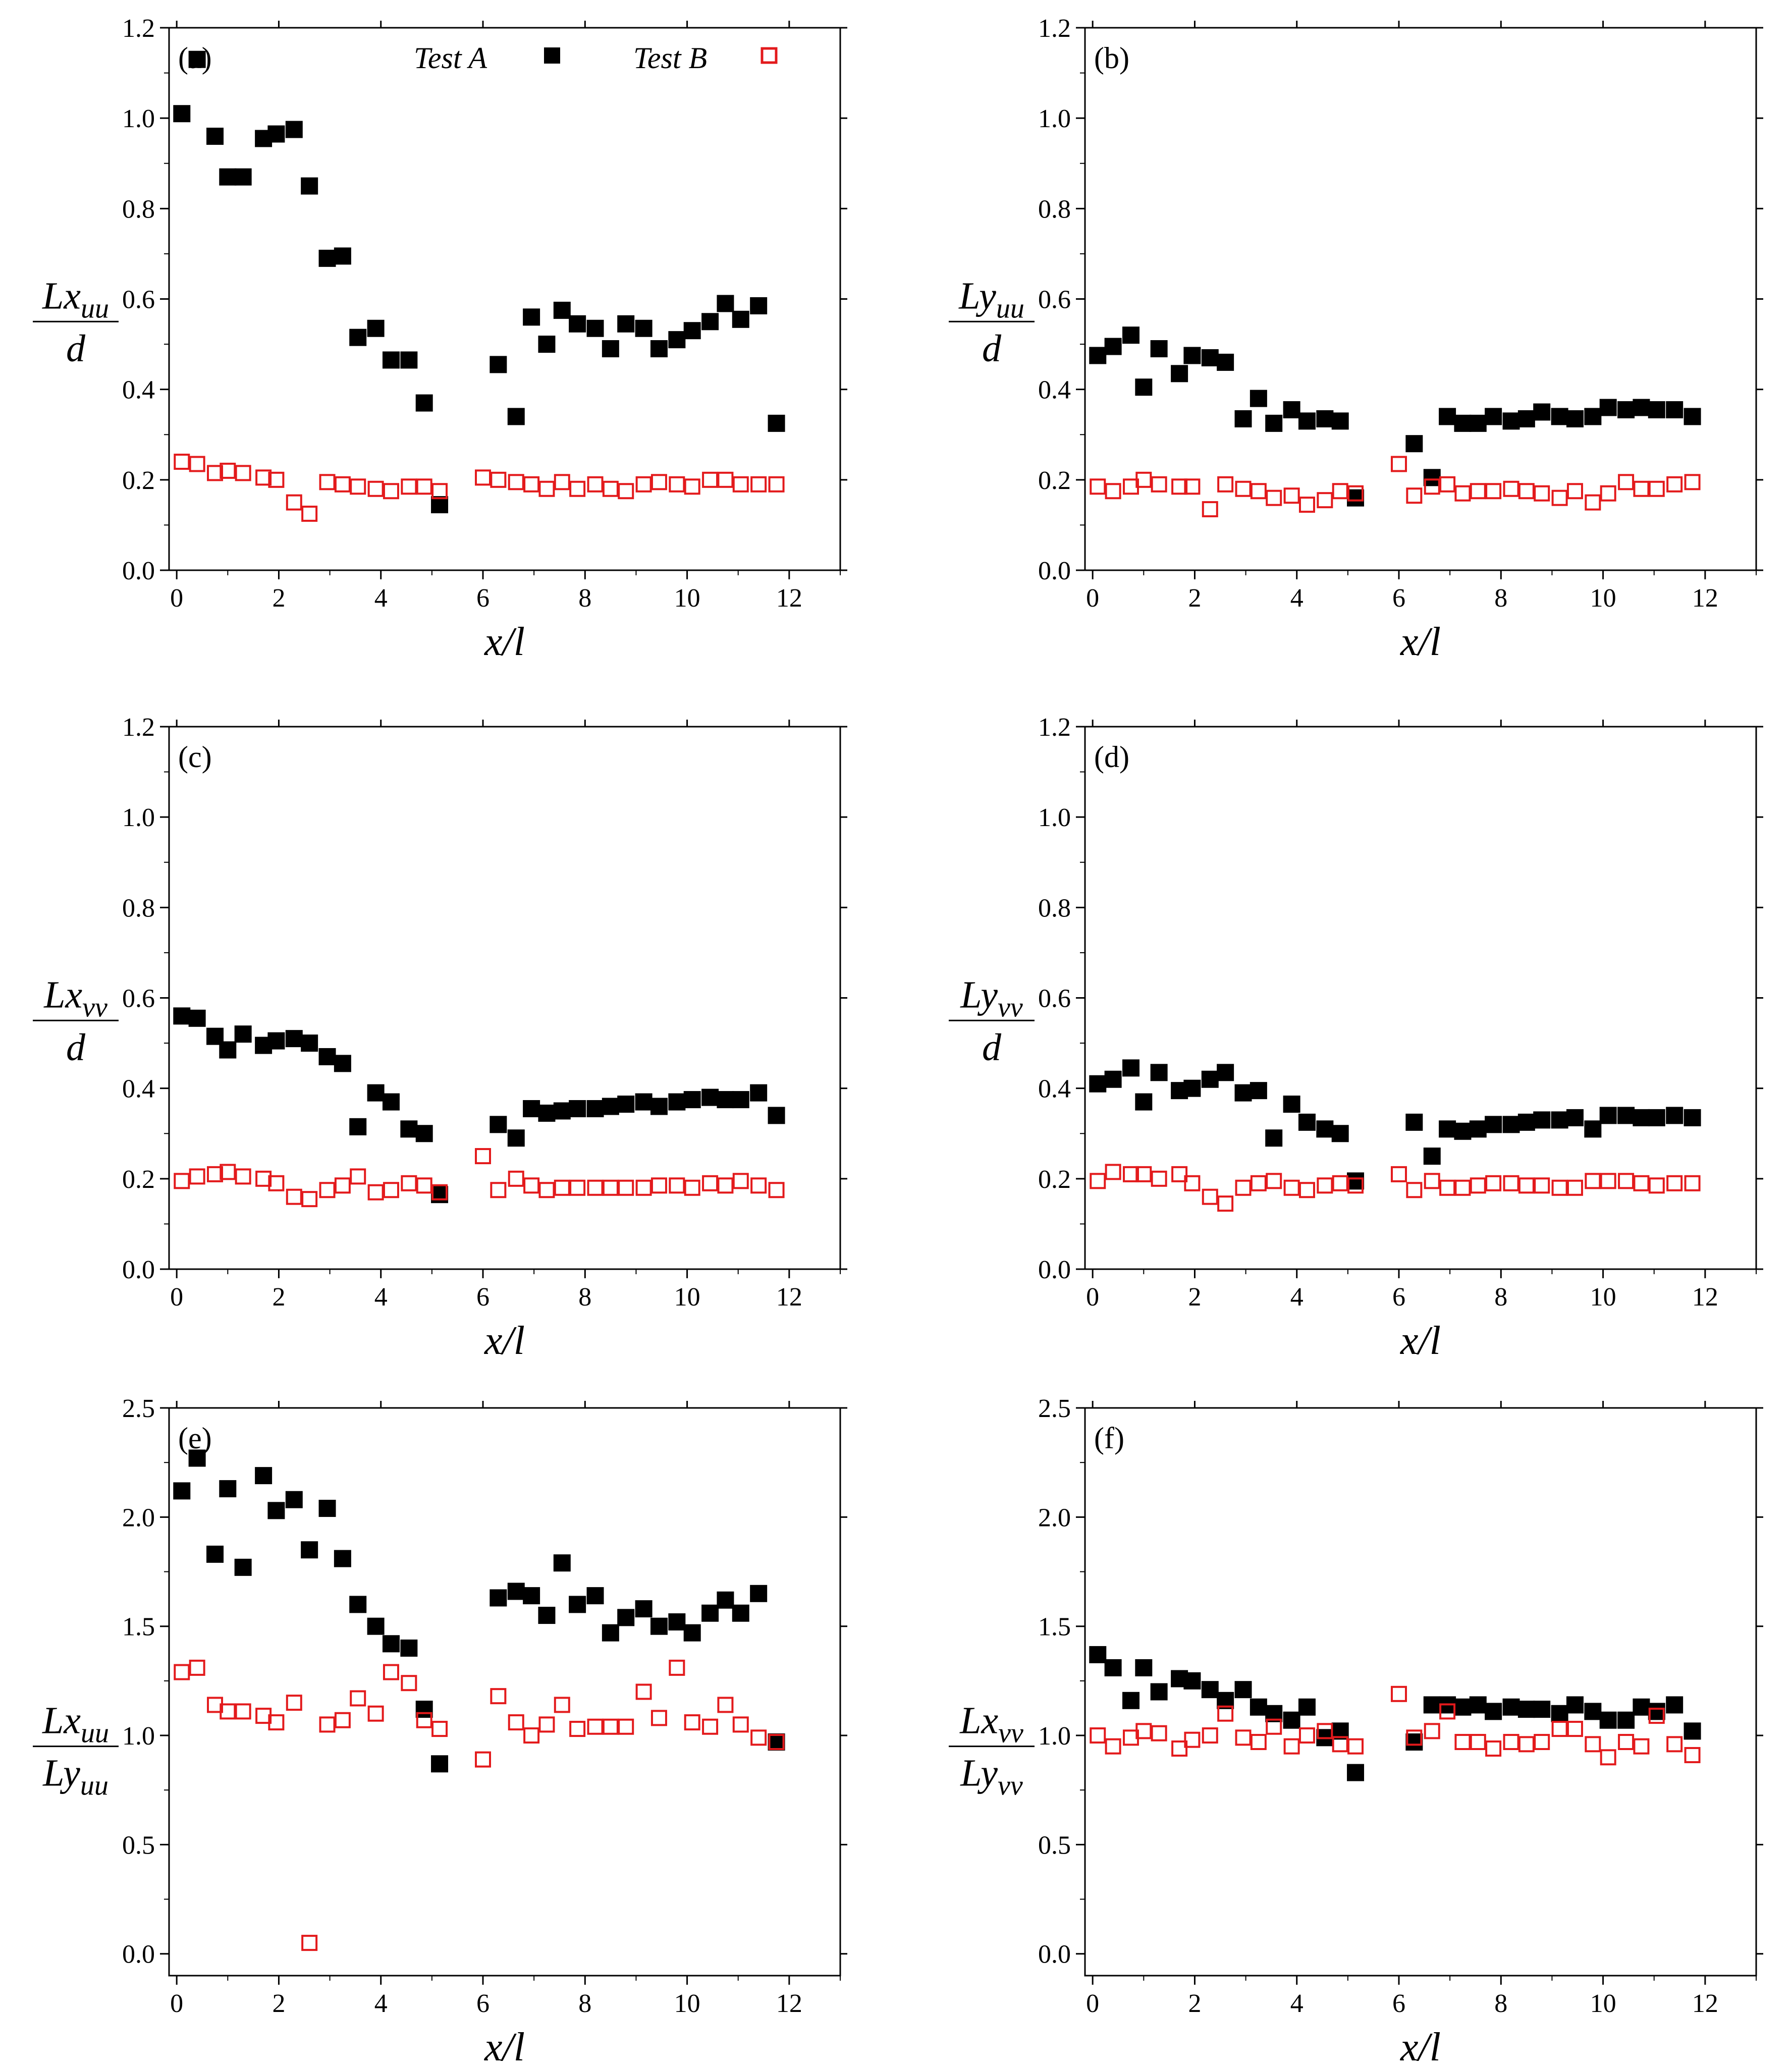 This screenshot has height=2070, width=1792. I want to click on panel-f-y-tick-label: 0.0, so click(1054, 1954).